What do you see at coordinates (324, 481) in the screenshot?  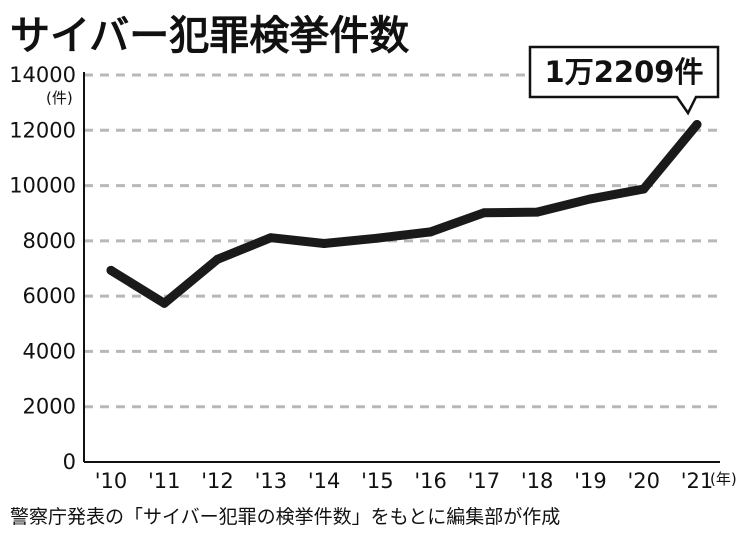 I see `x-tick-label: '14` at bounding box center [324, 481].